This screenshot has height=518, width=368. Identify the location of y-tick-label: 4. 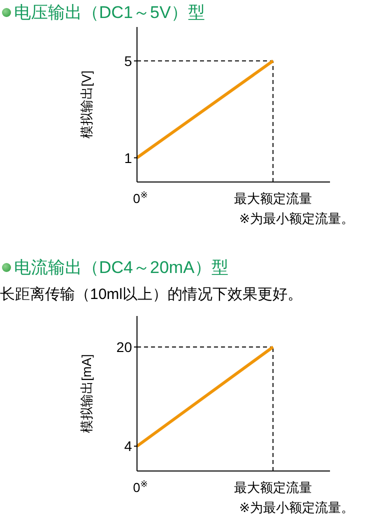
(128, 446).